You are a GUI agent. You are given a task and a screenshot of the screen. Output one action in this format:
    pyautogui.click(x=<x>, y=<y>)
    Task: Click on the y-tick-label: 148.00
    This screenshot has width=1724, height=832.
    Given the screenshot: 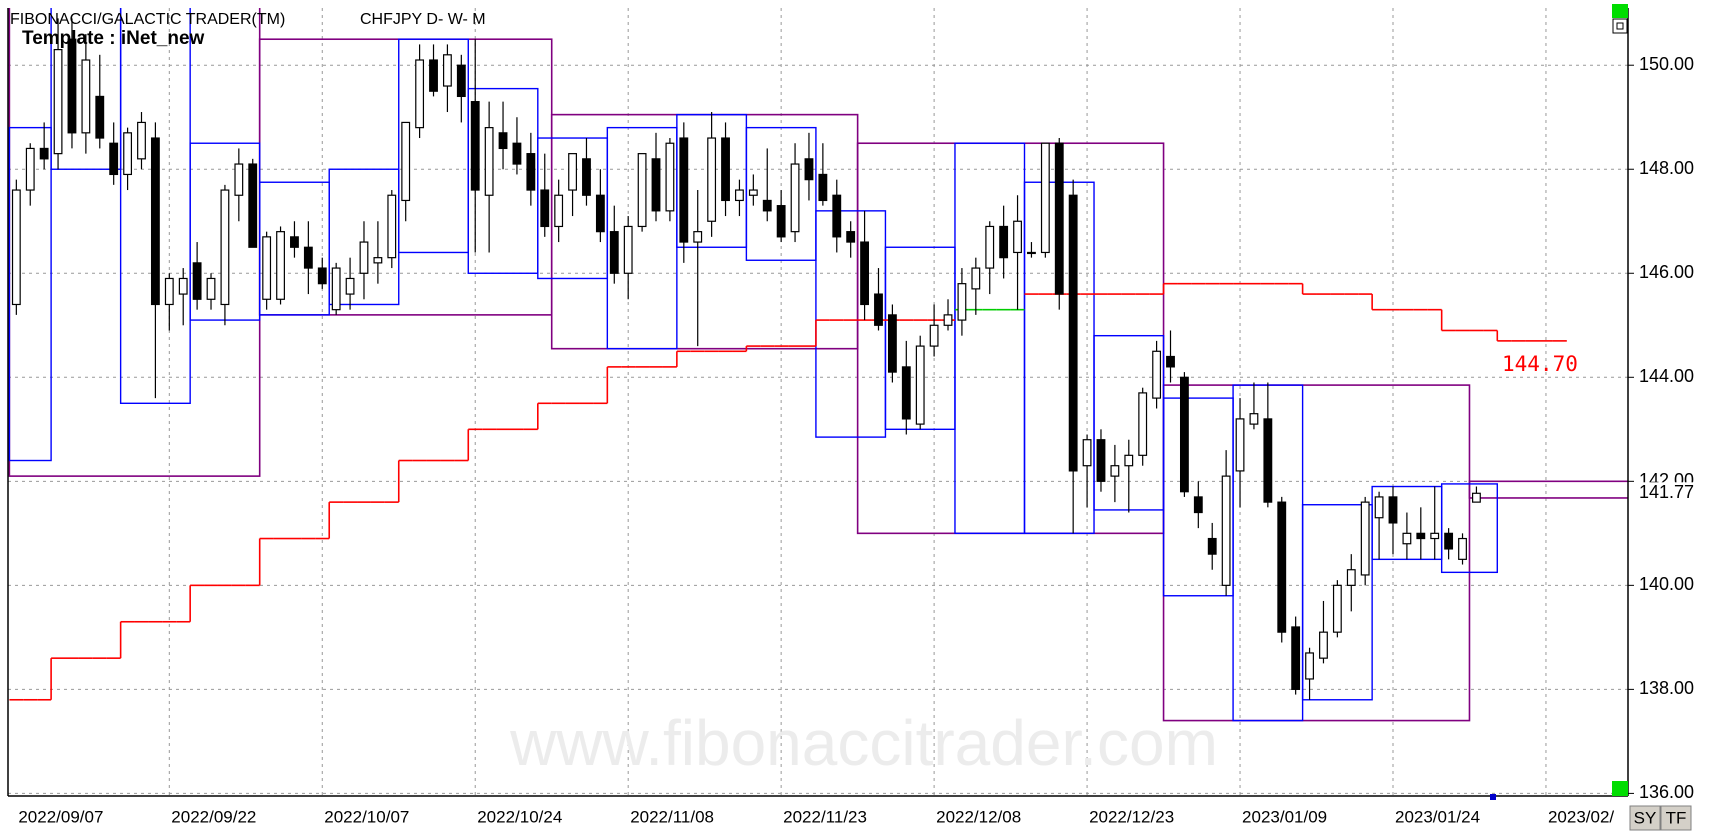 What is the action you would take?
    pyautogui.click(x=1666, y=168)
    